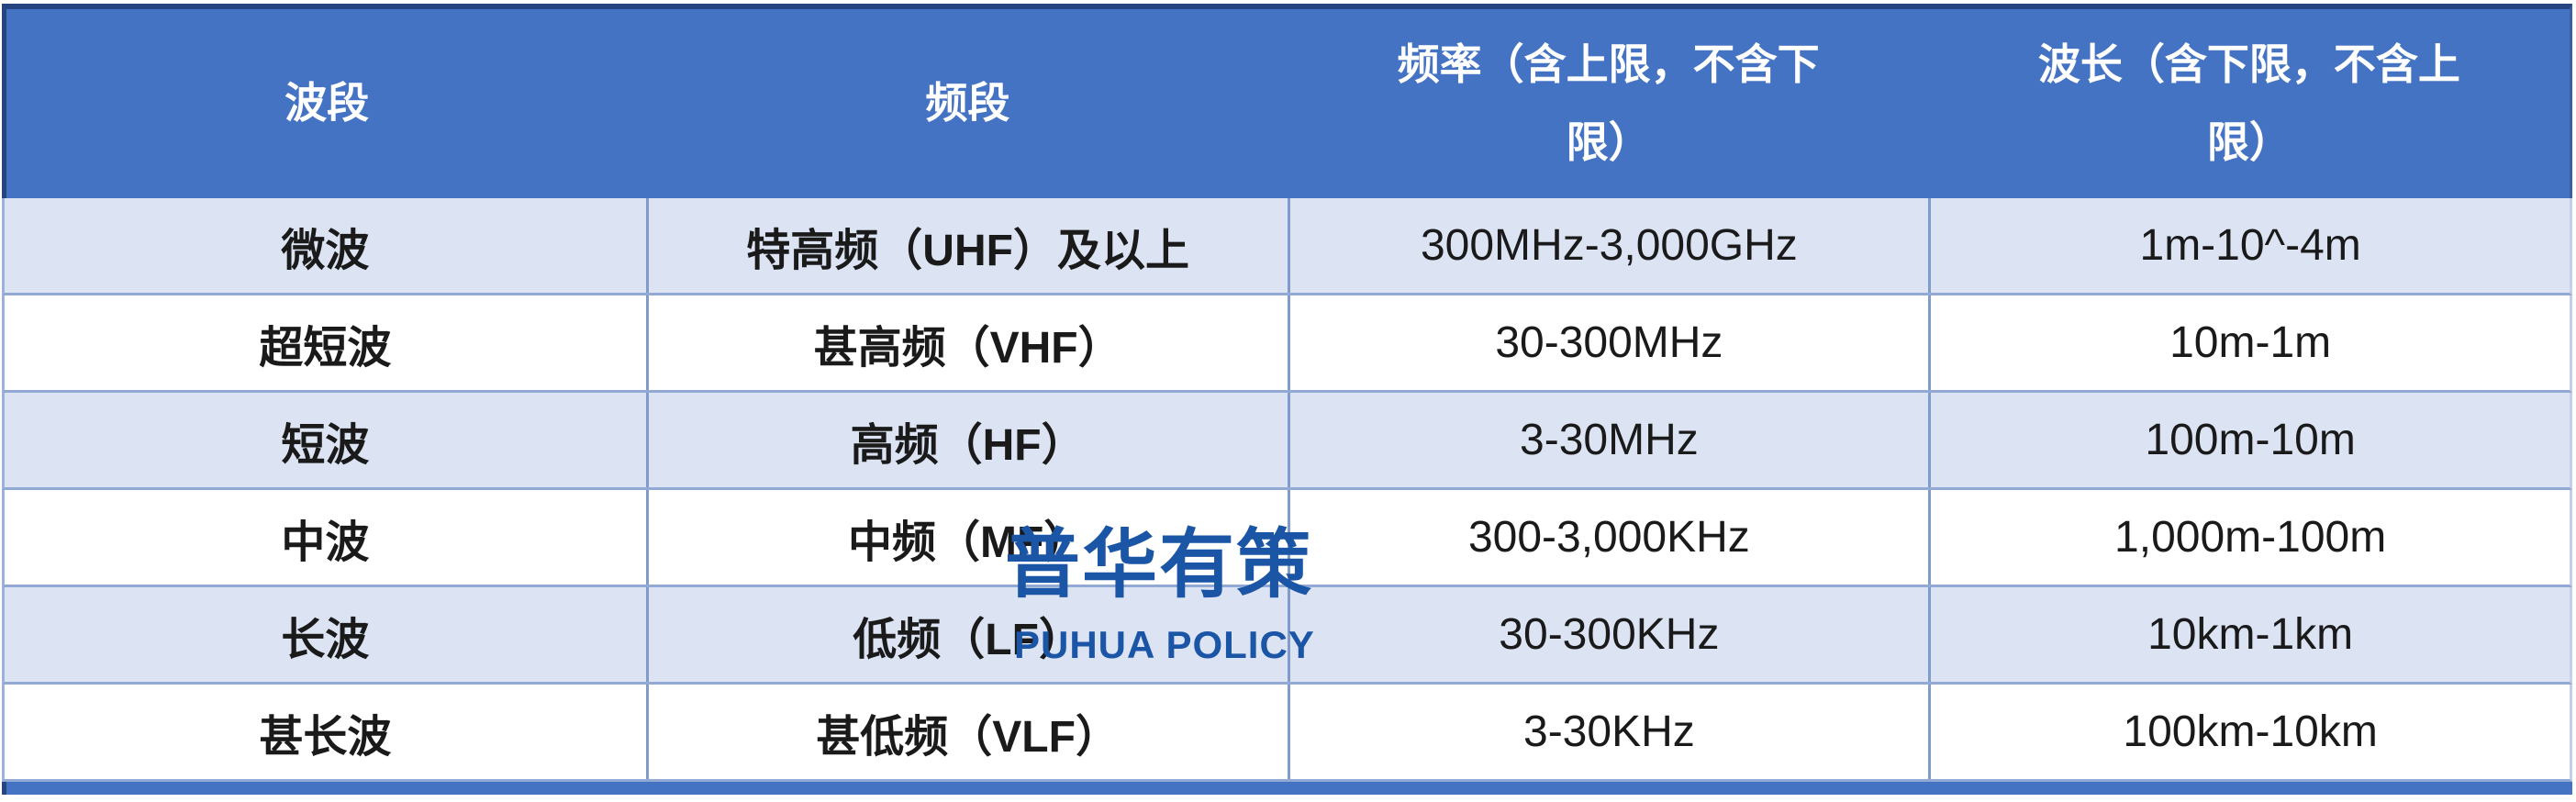 The height and width of the screenshot is (802, 2576). What do you see at coordinates (2249, 537) in the screenshot?
I see `cell-wavelength-range: 1,000m-100m` at bounding box center [2249, 537].